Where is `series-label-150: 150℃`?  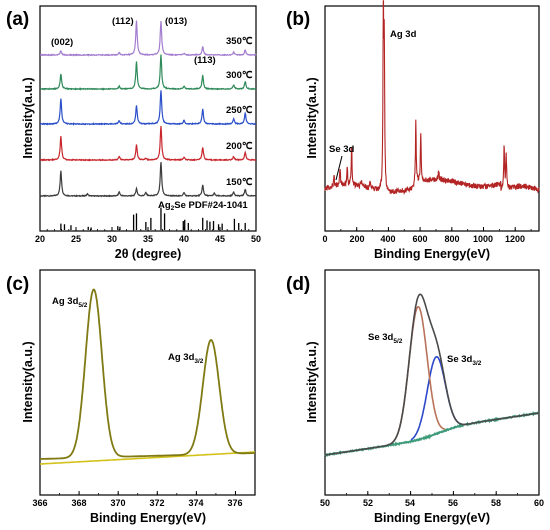 series-label-150: 150℃ is located at coordinates (239, 182).